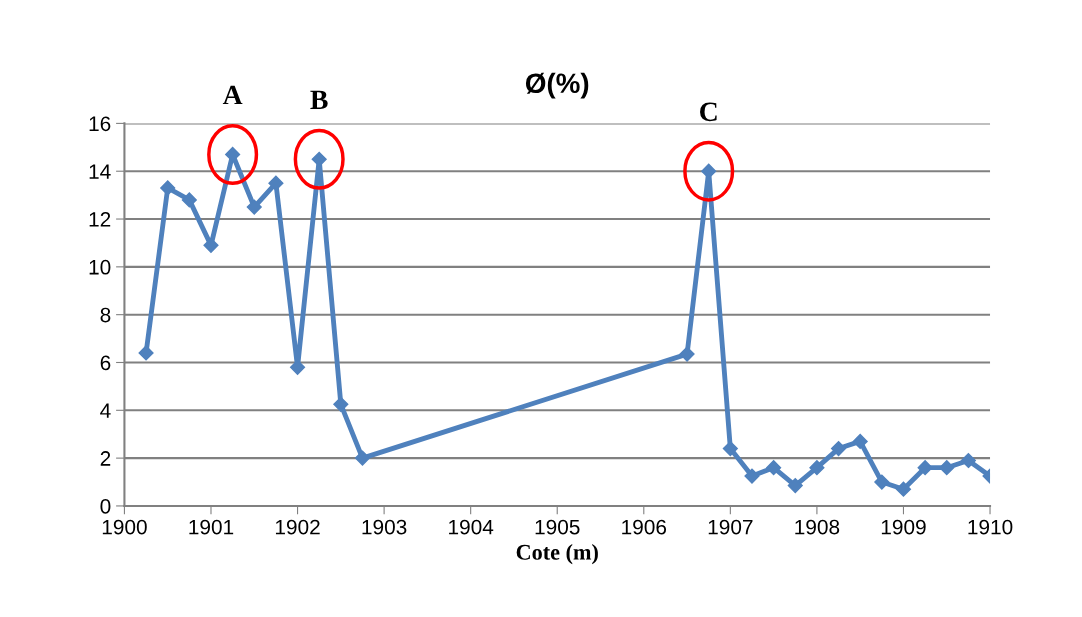 The width and height of the screenshot is (1082, 617). What do you see at coordinates (557, 527) in the screenshot?
I see `x-tick-label: 1905` at bounding box center [557, 527].